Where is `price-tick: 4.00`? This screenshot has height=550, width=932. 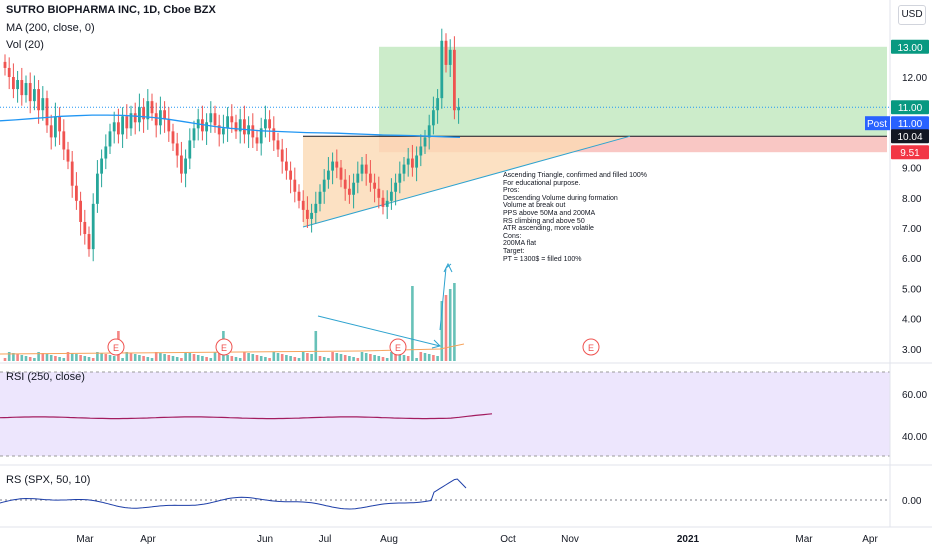
price-tick: 4.00 is located at coordinates (912, 320).